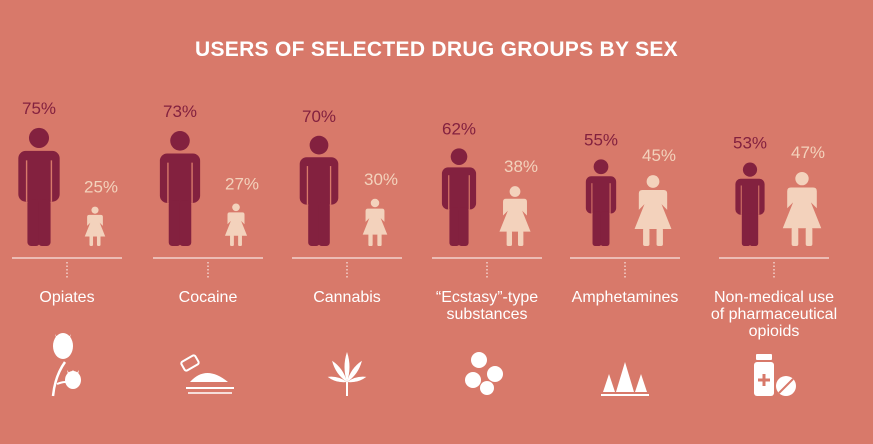 The image size is (873, 444). What do you see at coordinates (484, 373) in the screenshot?
I see `pills-icon` at bounding box center [484, 373].